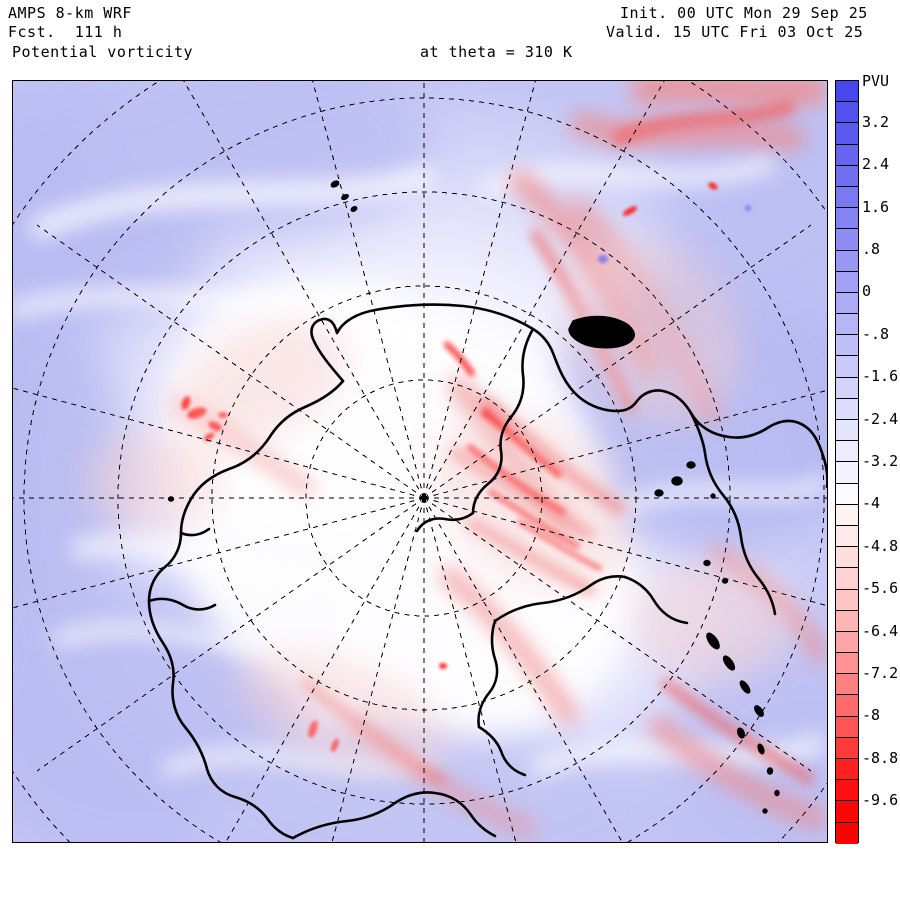 Image resolution: width=900 pixels, height=900 pixels. What do you see at coordinates (876, 81) in the screenshot?
I see `colorbar-units-label: PVU` at bounding box center [876, 81].